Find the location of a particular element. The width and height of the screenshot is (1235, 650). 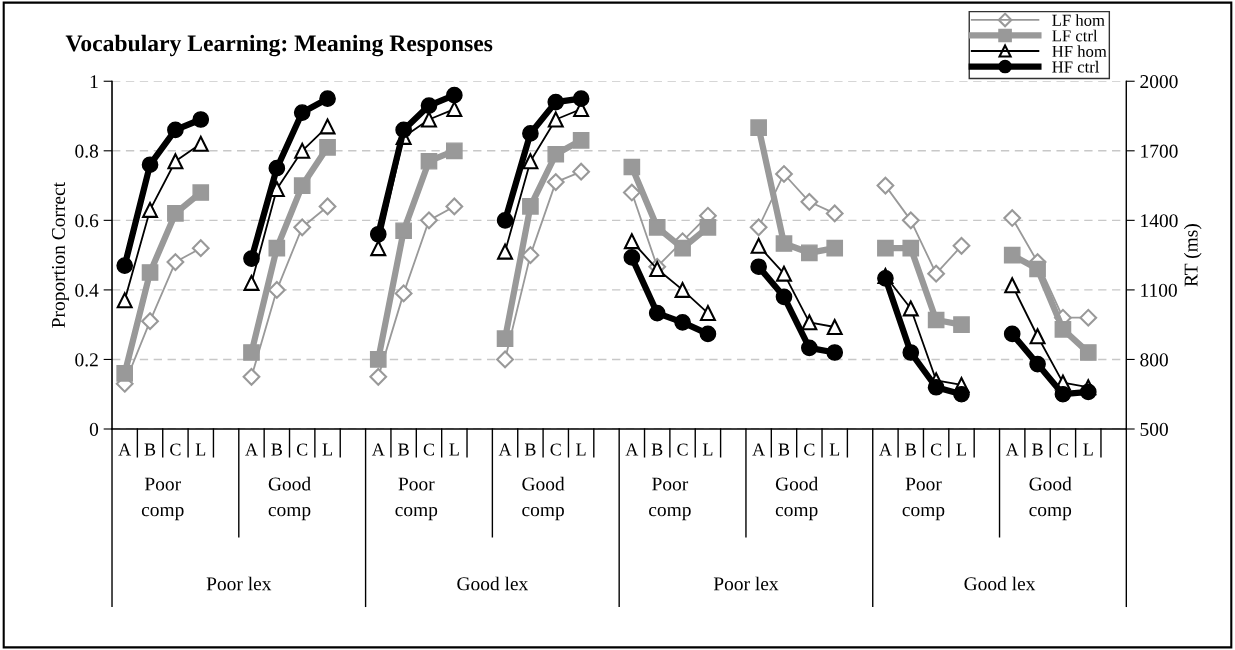

y-tick-label: 1 is located at coordinates (94, 81).